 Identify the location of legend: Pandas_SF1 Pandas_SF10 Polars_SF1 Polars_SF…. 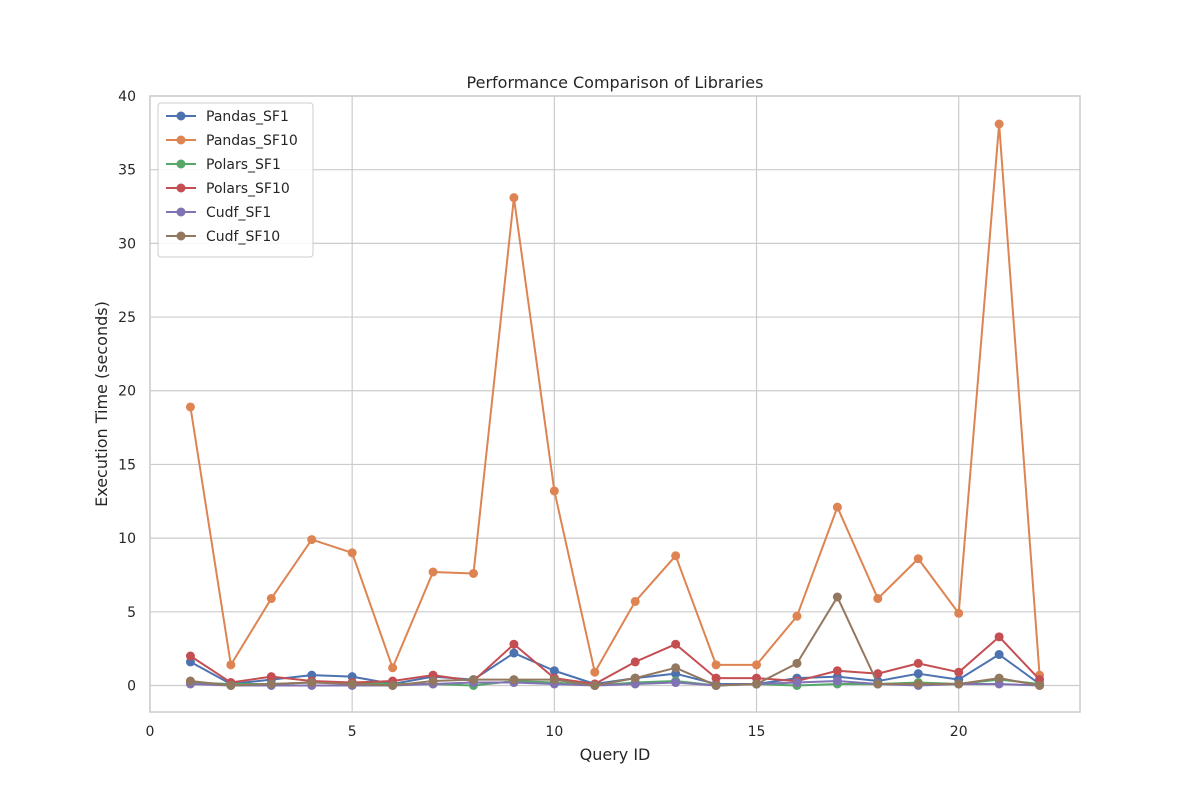
(235, 180).